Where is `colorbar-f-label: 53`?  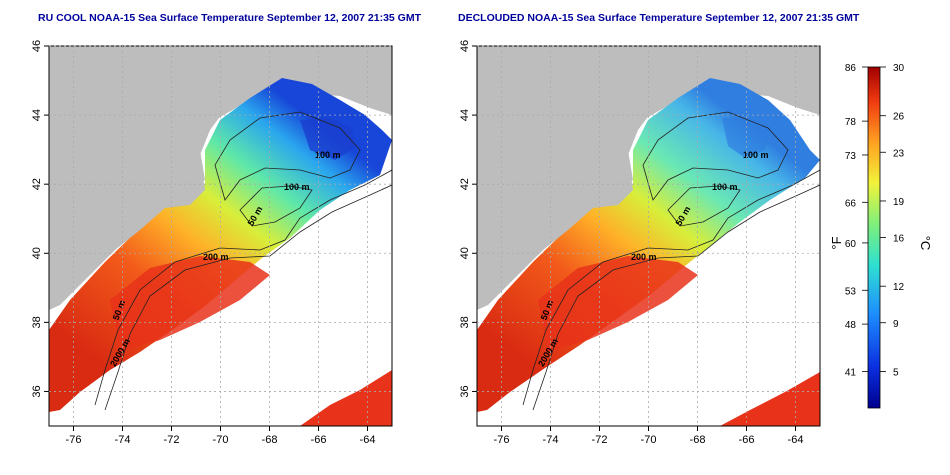
colorbar-f-label: 53 is located at coordinates (851, 291).